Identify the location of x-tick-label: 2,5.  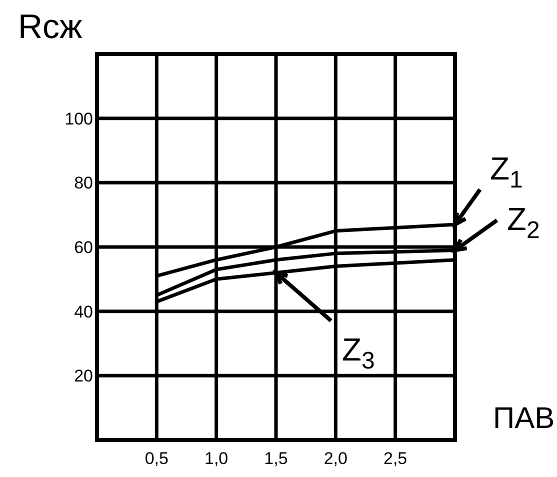
(396, 458).